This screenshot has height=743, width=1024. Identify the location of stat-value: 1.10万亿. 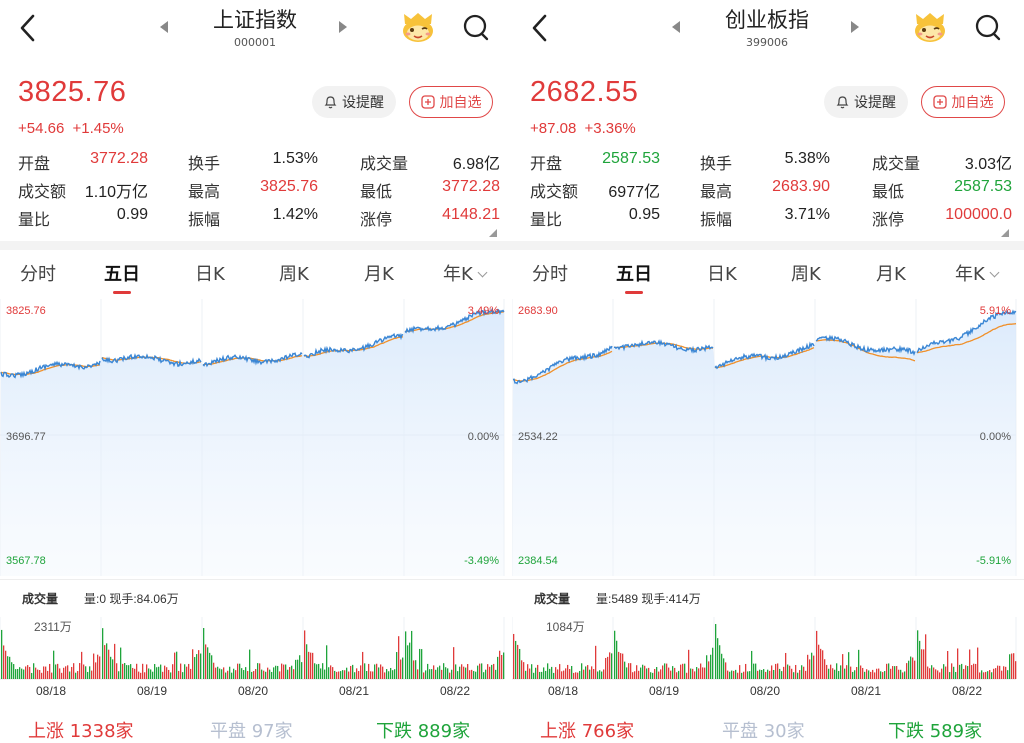
(116, 192).